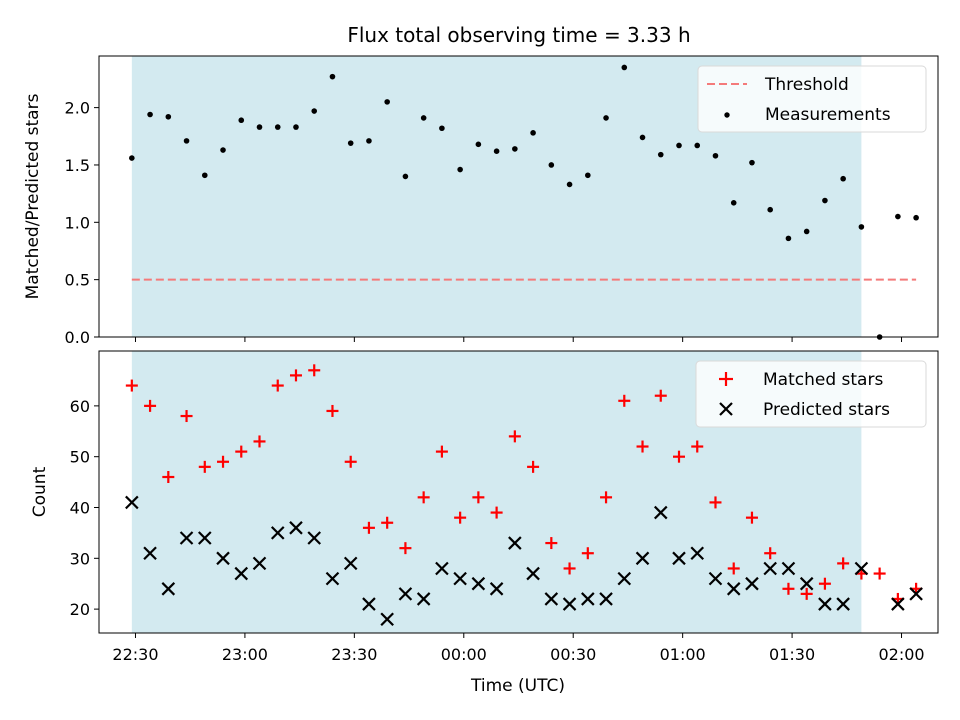 The width and height of the screenshot is (960, 720). I want to click on top-legend: Threshold Measurements, so click(812, 99).